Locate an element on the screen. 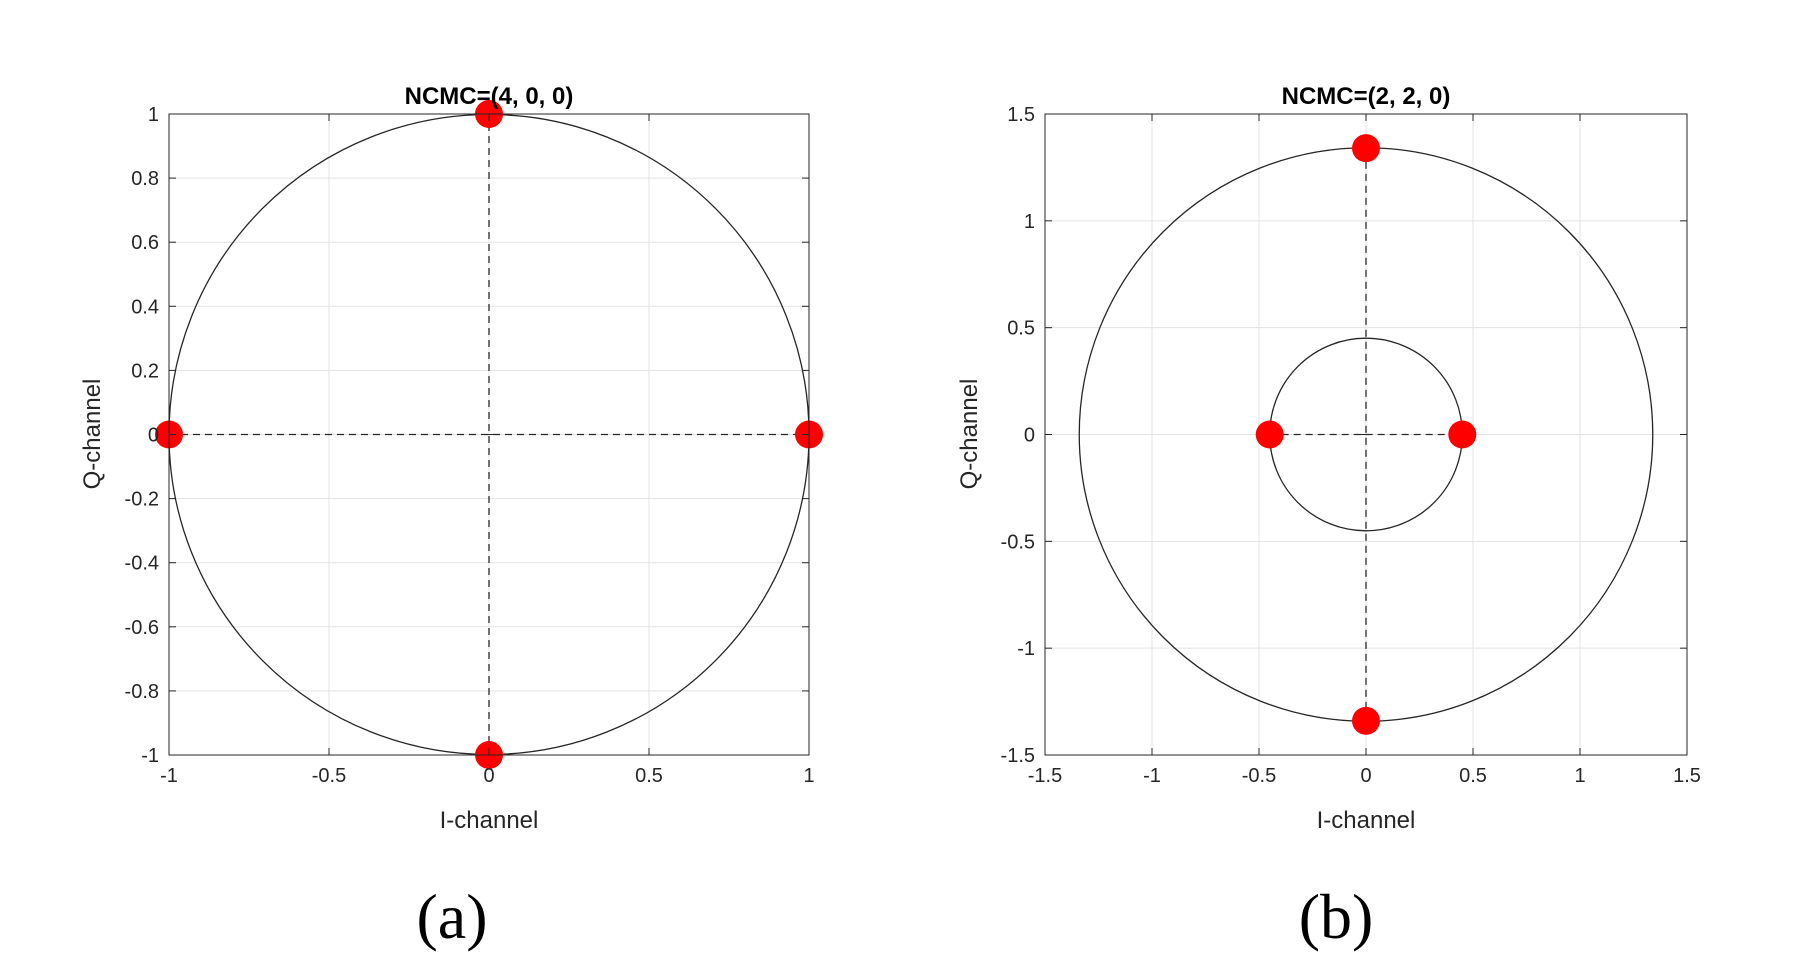 This screenshot has width=1794, height=965. x-axis-label-b: I-channel is located at coordinates (1366, 820).